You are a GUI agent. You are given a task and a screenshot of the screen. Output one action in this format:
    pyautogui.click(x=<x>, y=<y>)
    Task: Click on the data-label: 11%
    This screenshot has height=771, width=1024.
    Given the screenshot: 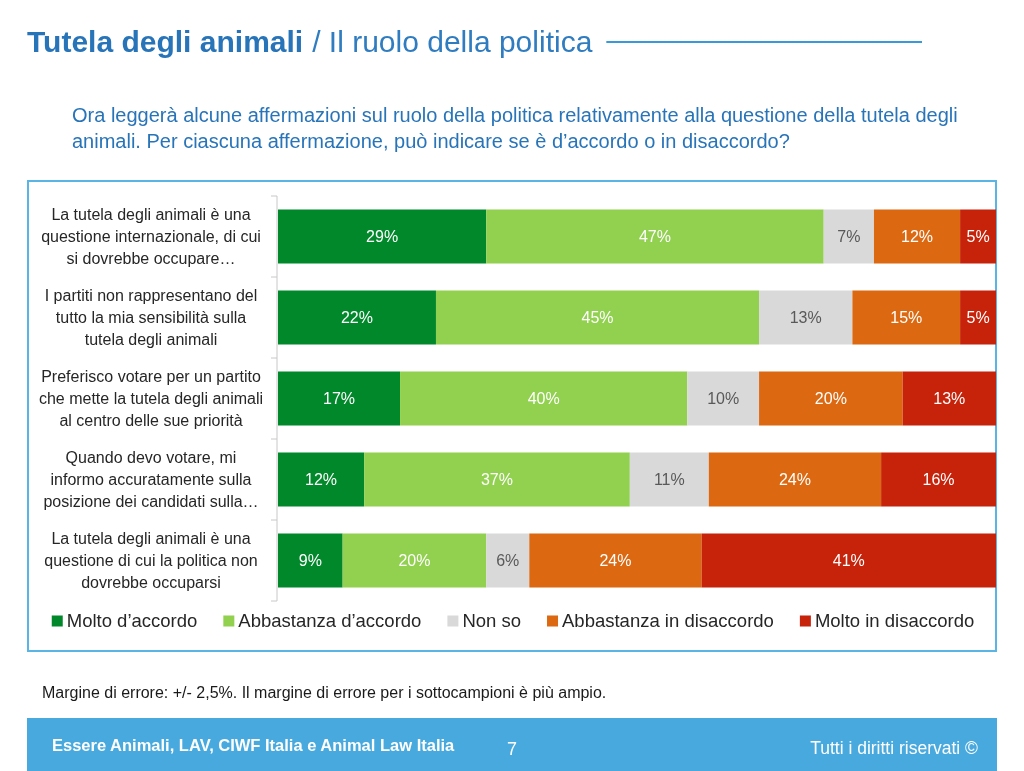 What is the action you would take?
    pyautogui.click(x=669, y=480)
    